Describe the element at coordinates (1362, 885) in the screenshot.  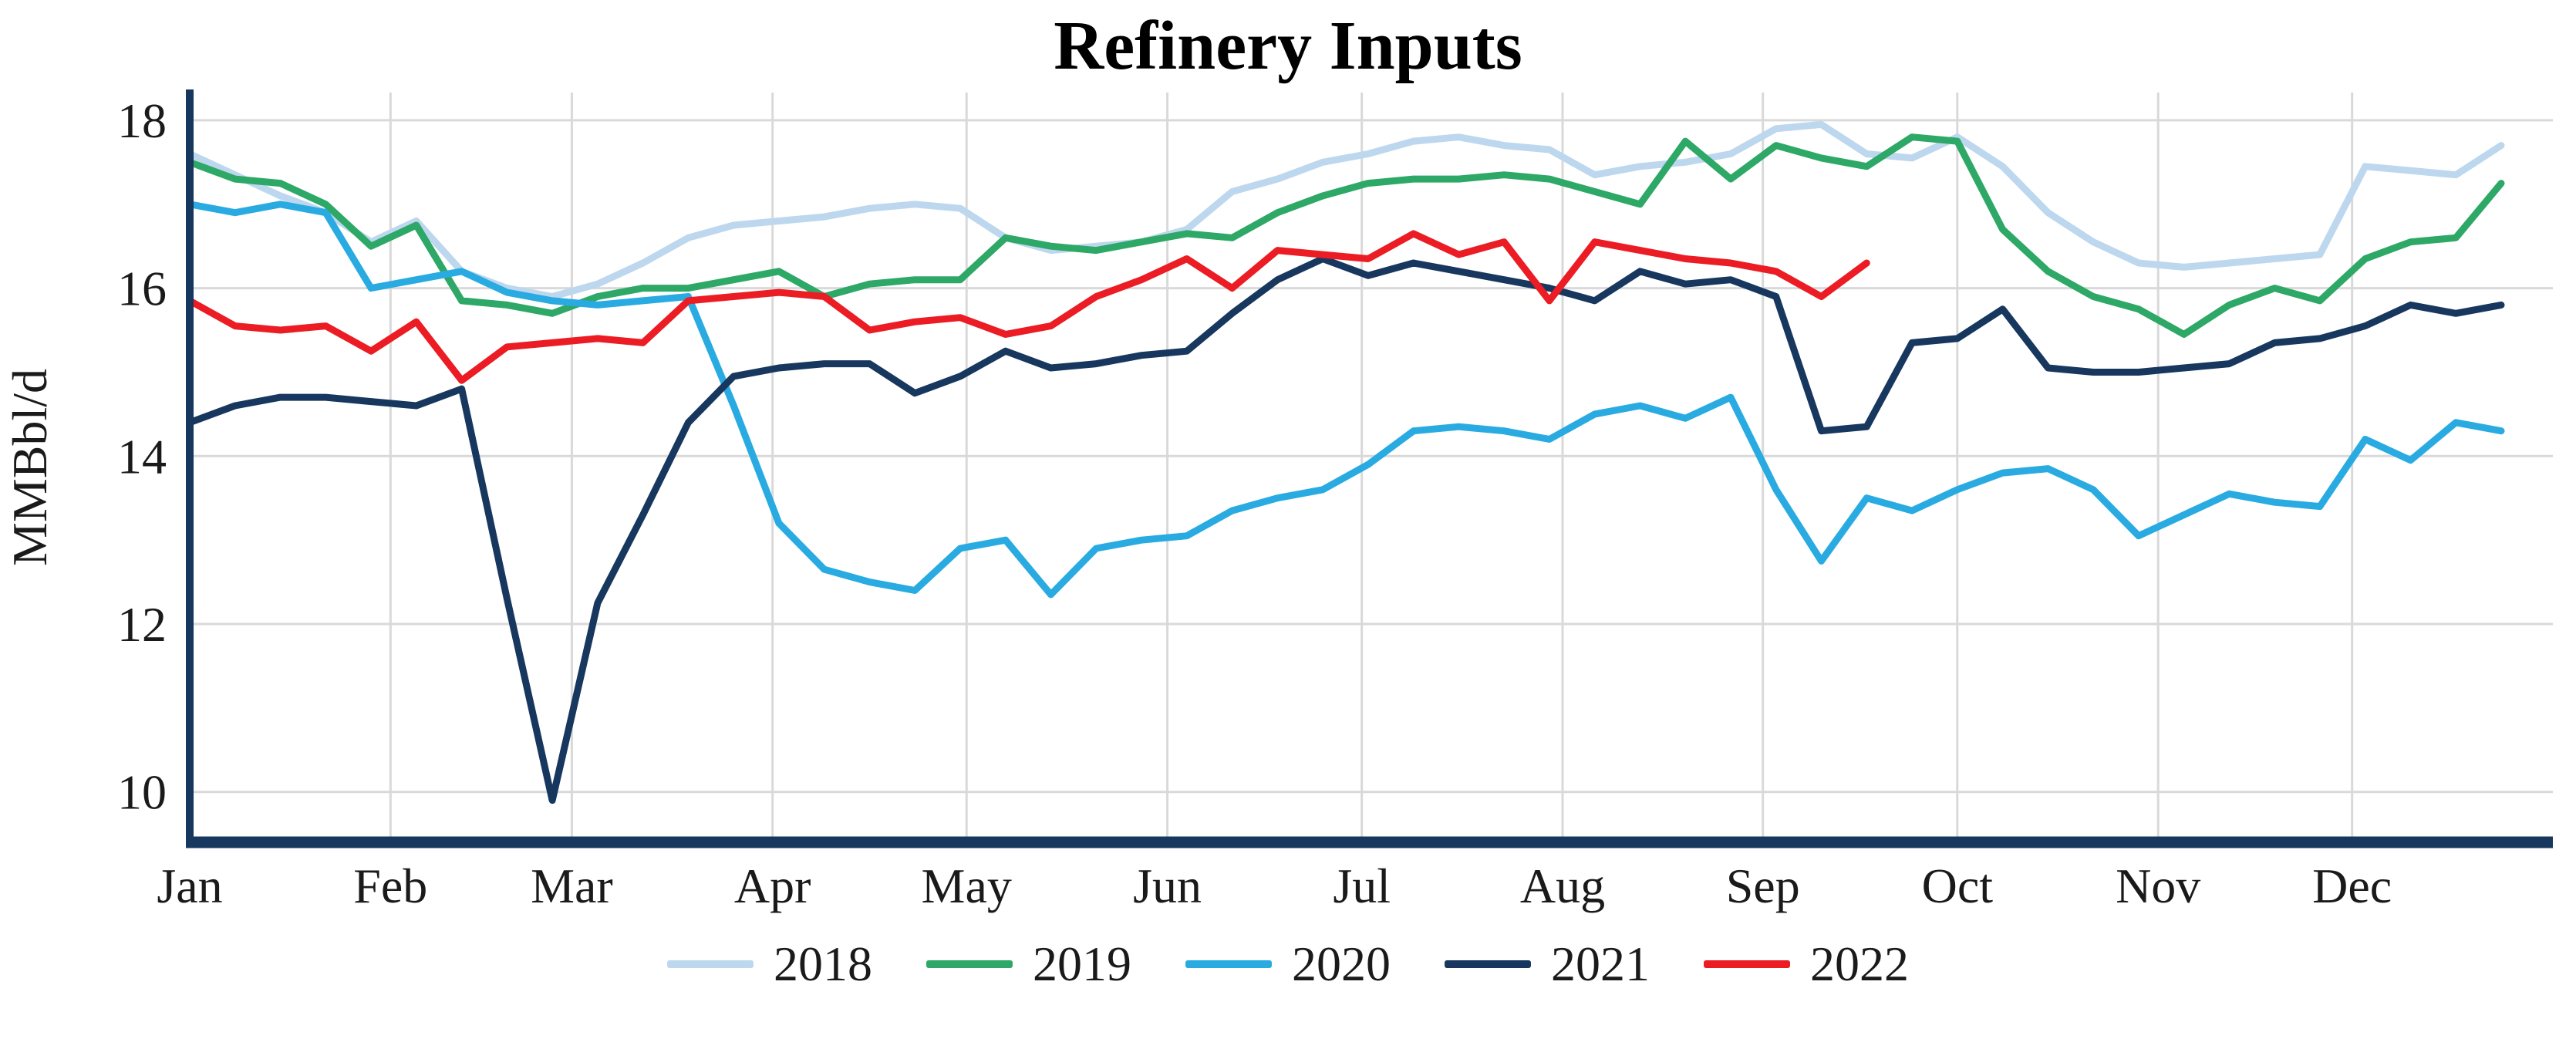
I see `x-tick-label: Jul` at that location.